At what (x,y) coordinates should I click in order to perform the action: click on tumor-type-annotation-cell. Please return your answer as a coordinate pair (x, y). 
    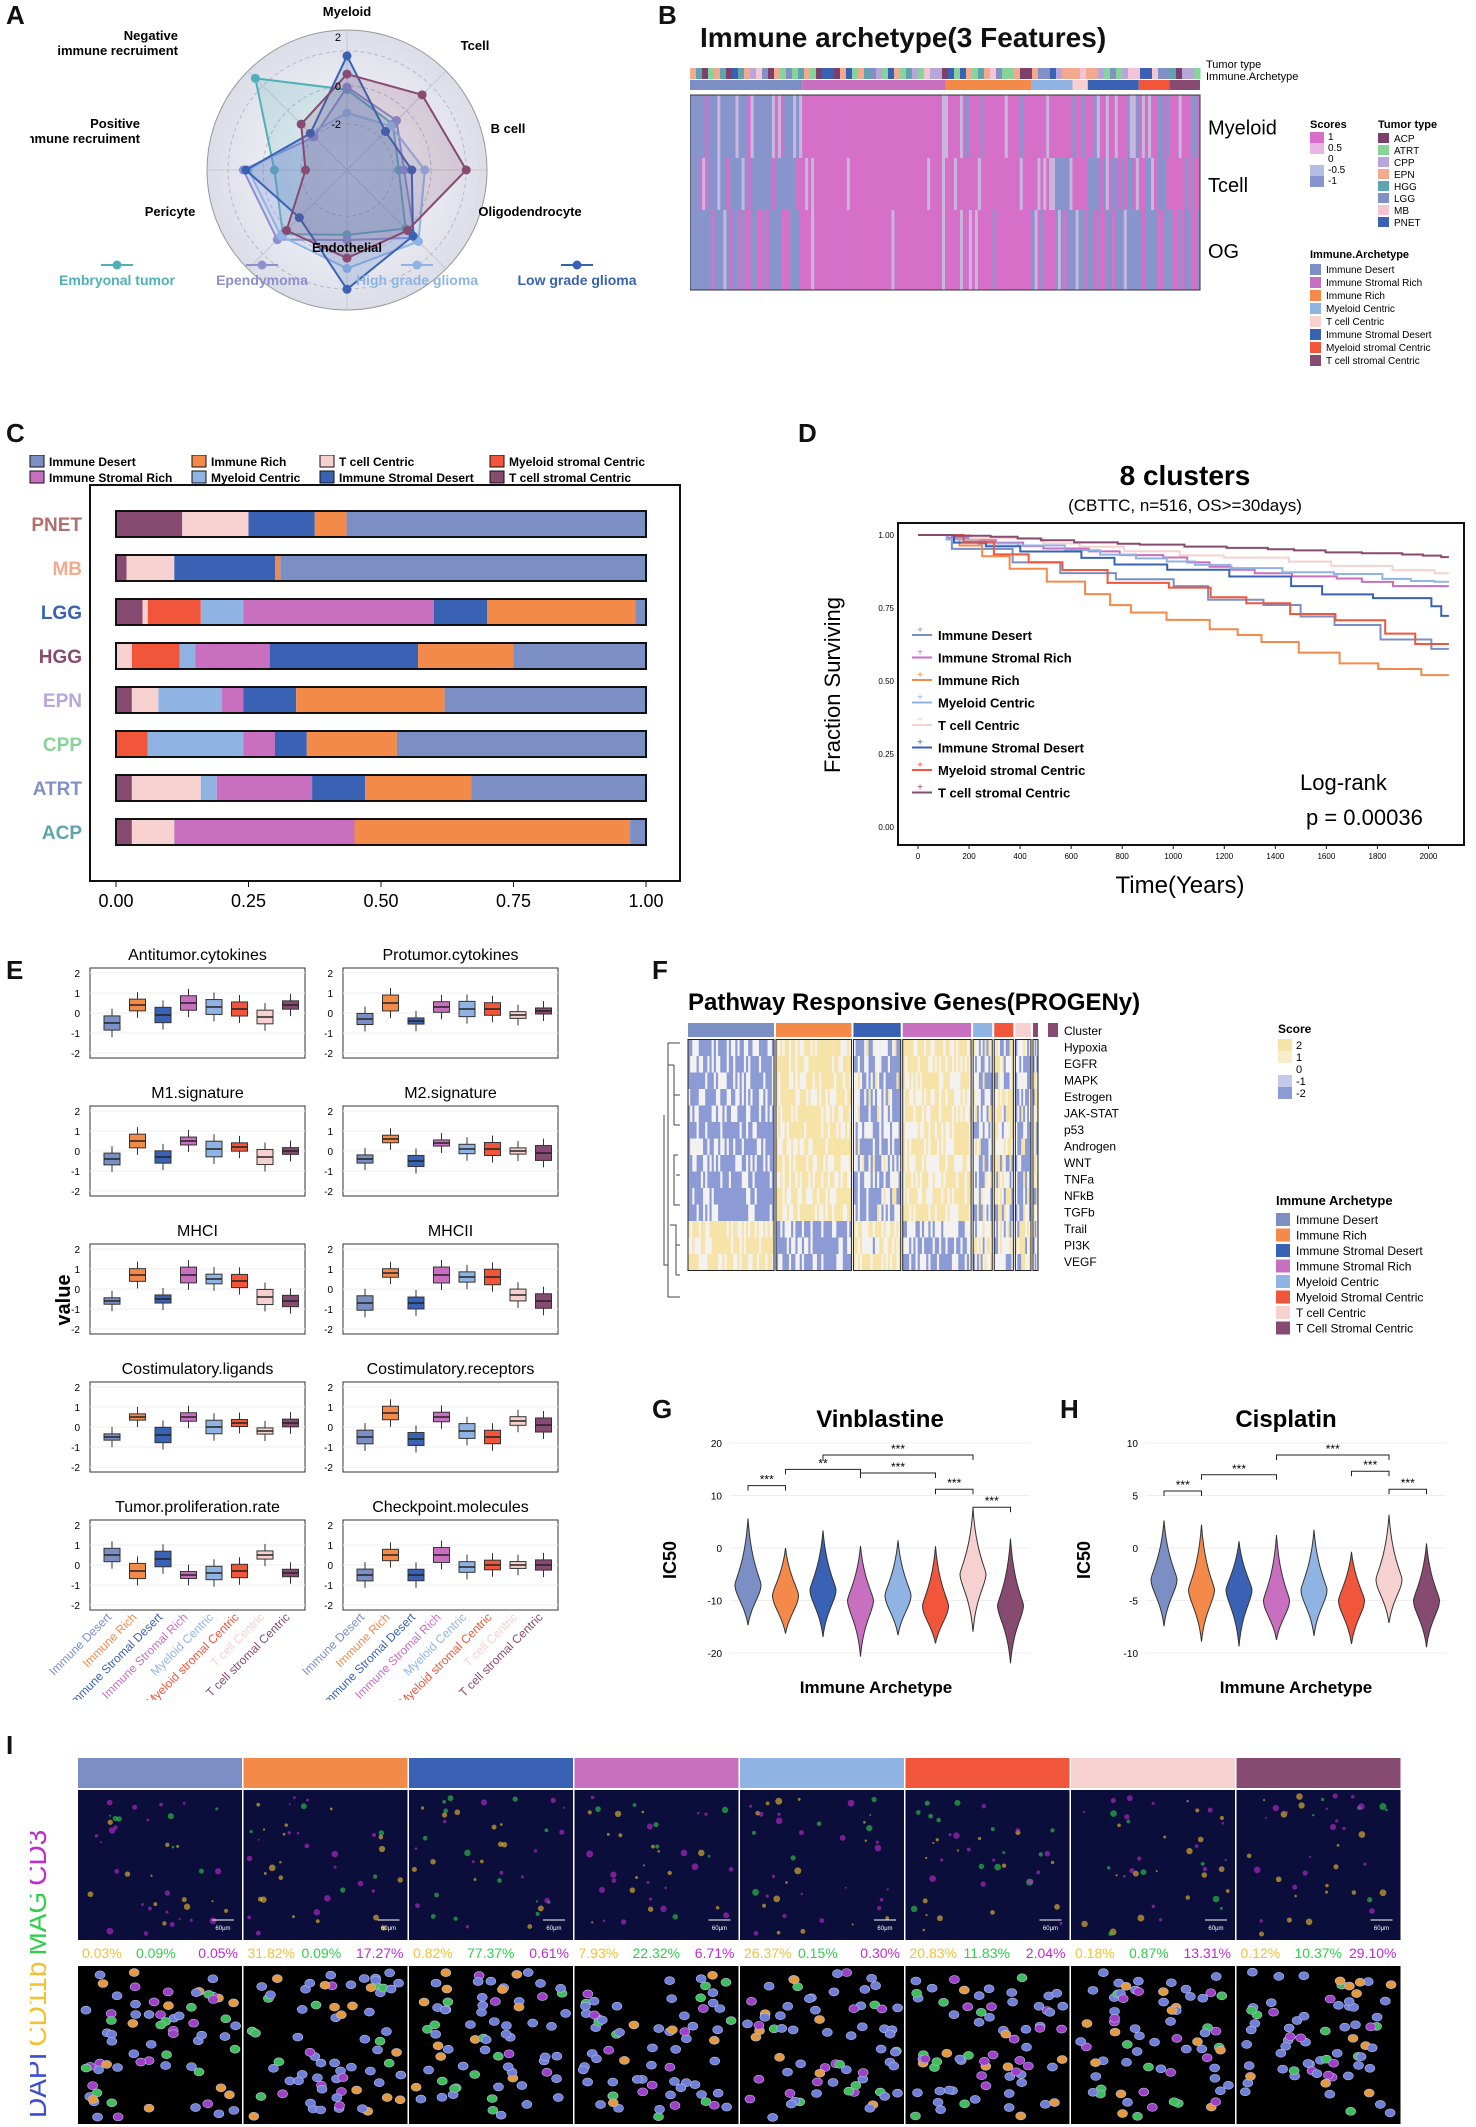
    Looking at the image, I should click on (1137, 73).